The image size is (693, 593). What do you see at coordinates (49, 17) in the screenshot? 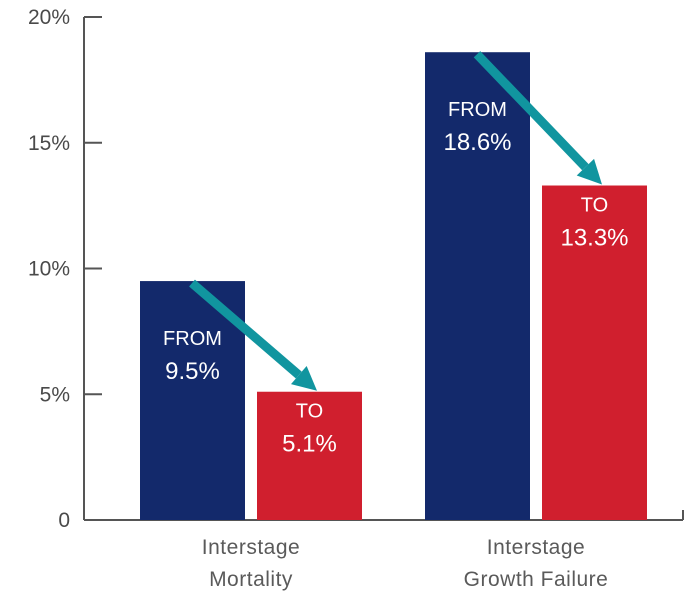
I see `y-tick-label: 20%` at bounding box center [49, 17].